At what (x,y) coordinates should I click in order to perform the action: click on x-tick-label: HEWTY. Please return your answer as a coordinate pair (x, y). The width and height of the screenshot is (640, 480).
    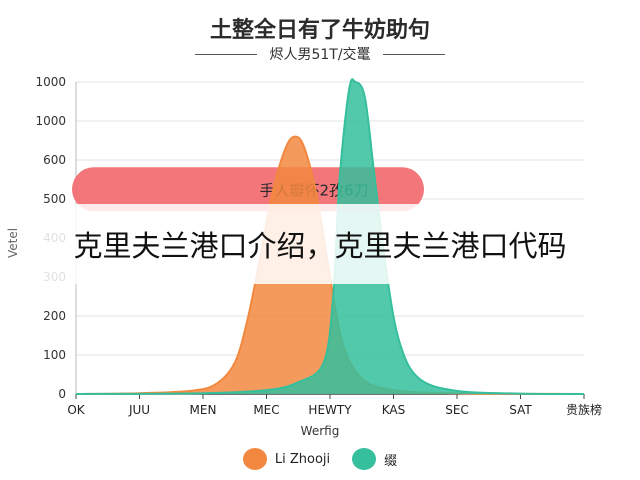
    Looking at the image, I should click on (330, 410).